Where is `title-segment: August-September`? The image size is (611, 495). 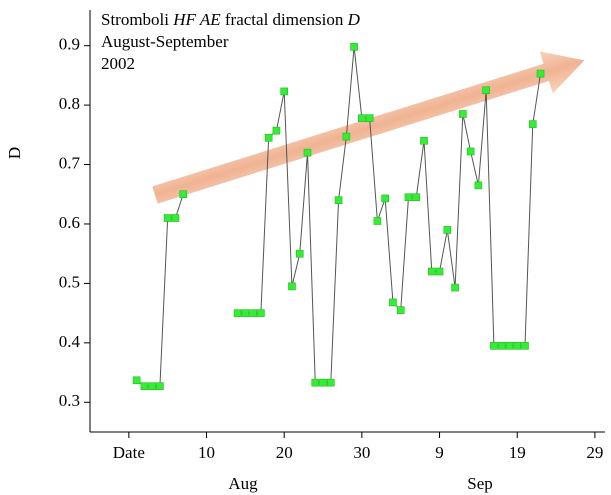
title-segment: August-September is located at coordinates (165, 41).